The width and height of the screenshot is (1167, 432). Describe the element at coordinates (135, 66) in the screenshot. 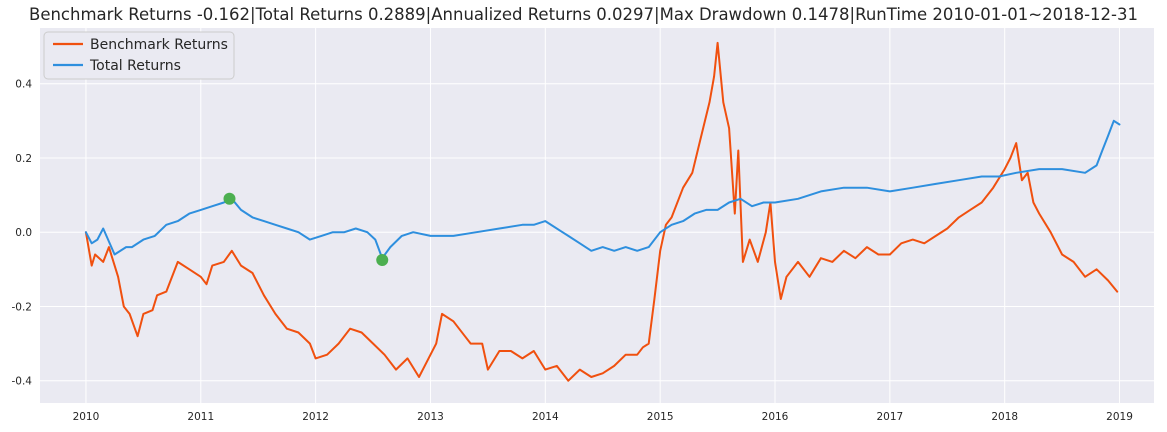

I see `legend-label-total: Total Returns` at that location.